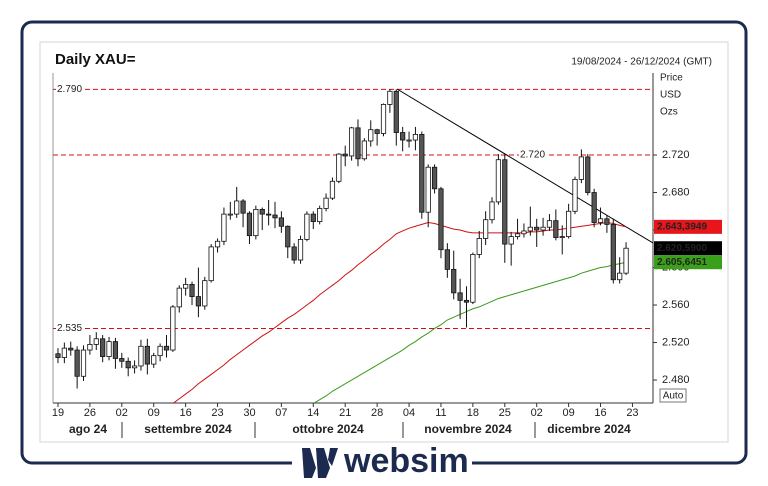 This screenshot has height=486, width=768. I want to click on axis-unit: Ozs, so click(669, 112).